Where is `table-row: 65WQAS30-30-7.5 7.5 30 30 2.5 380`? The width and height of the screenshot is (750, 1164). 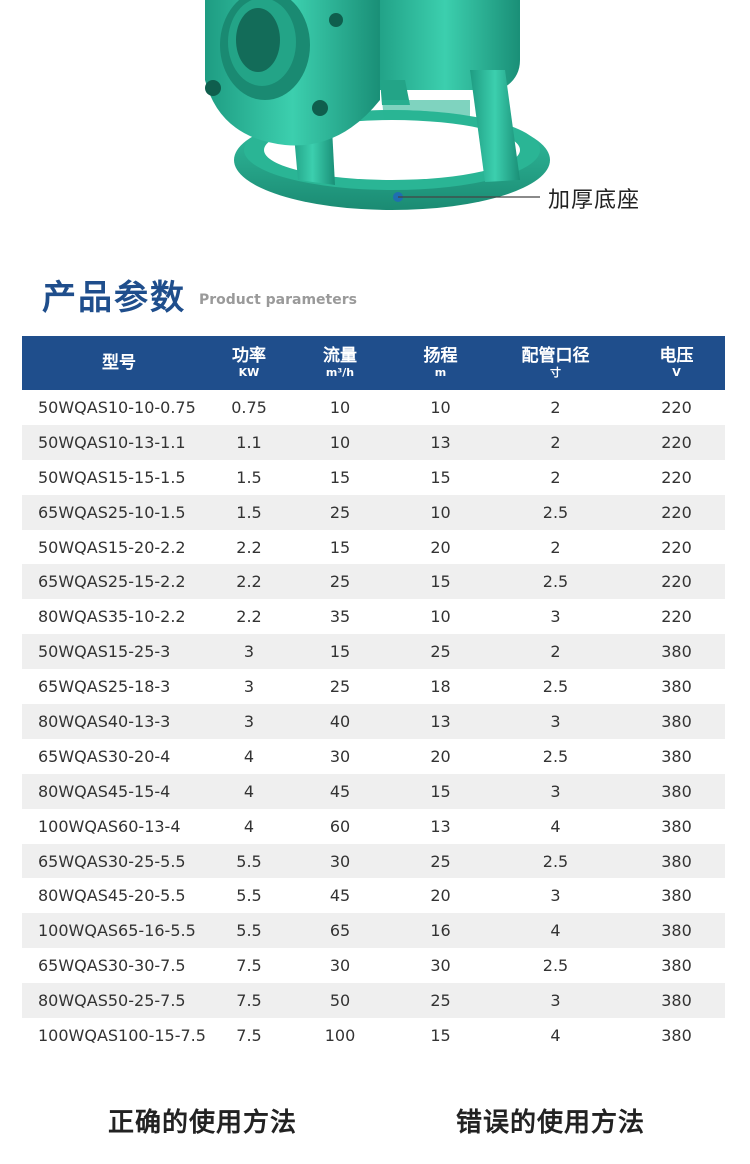
table-row: 65WQAS30-30-7.5 7.5 30 30 2.5 380 is located at coordinates (373, 965).